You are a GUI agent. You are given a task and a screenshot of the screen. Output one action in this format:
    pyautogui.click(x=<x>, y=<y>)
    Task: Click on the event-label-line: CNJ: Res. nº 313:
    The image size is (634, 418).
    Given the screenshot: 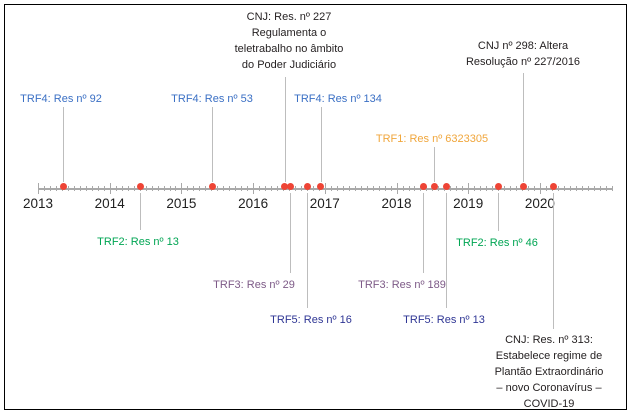 What is the action you would take?
    pyautogui.click(x=549, y=340)
    